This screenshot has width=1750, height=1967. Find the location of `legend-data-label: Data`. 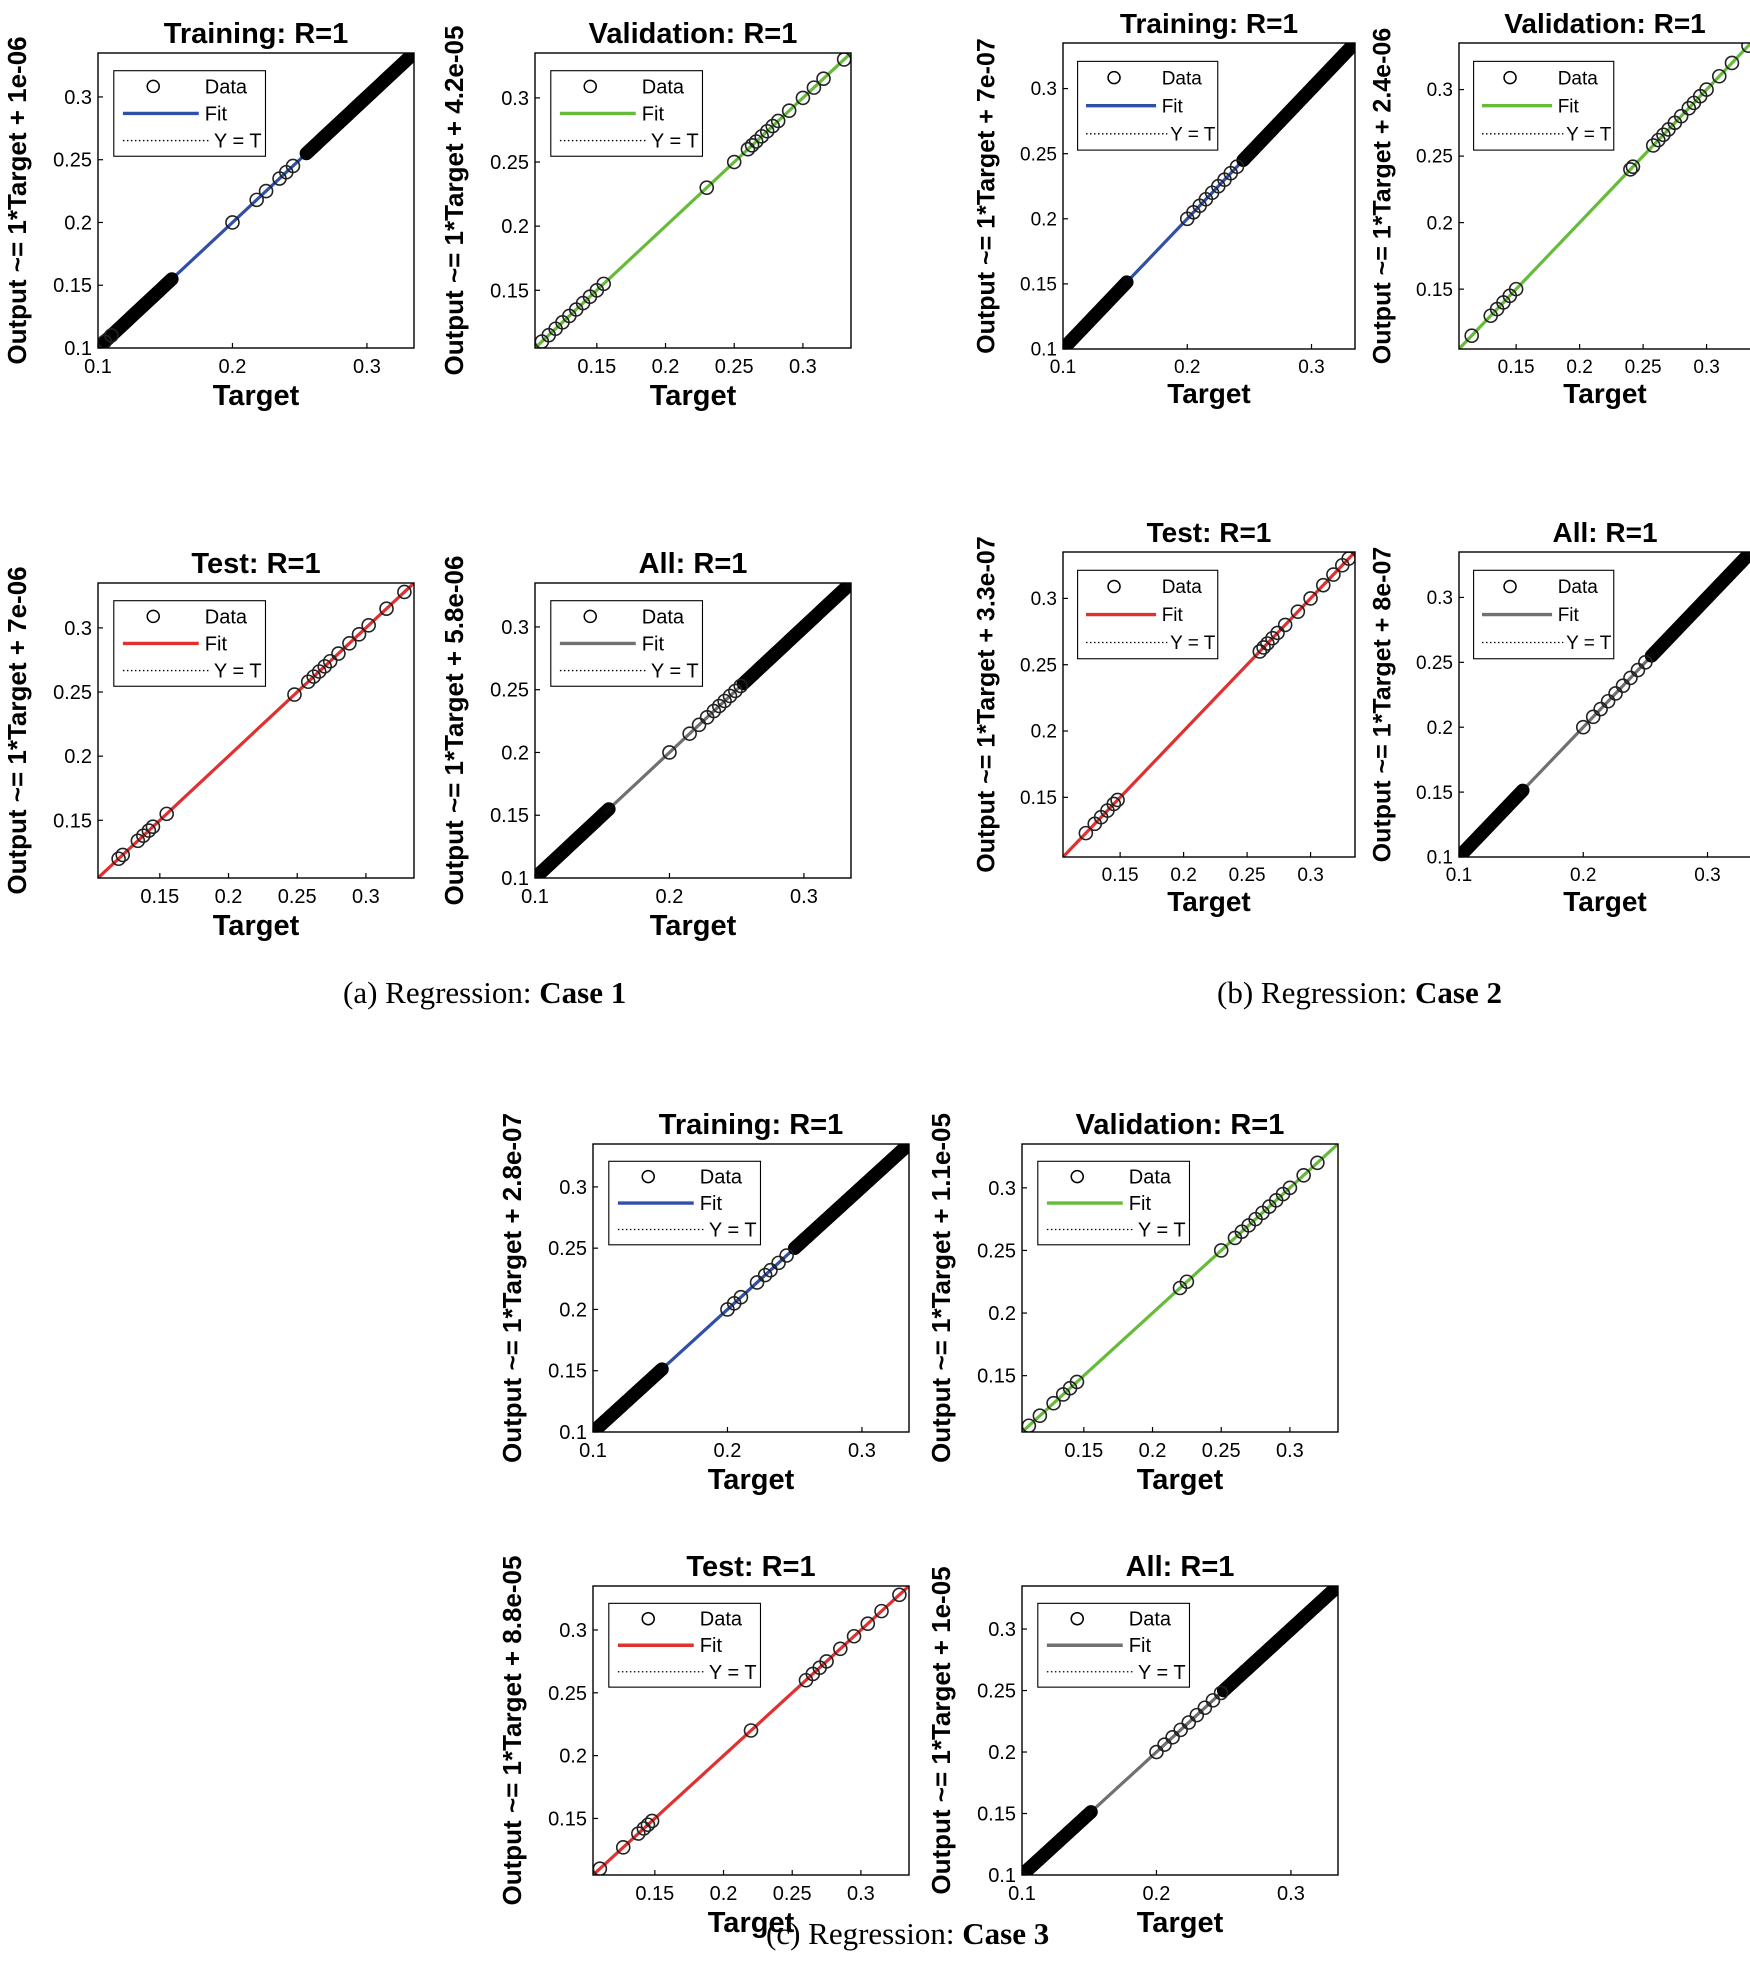

legend-data-label: Data is located at coordinates (1578, 587).